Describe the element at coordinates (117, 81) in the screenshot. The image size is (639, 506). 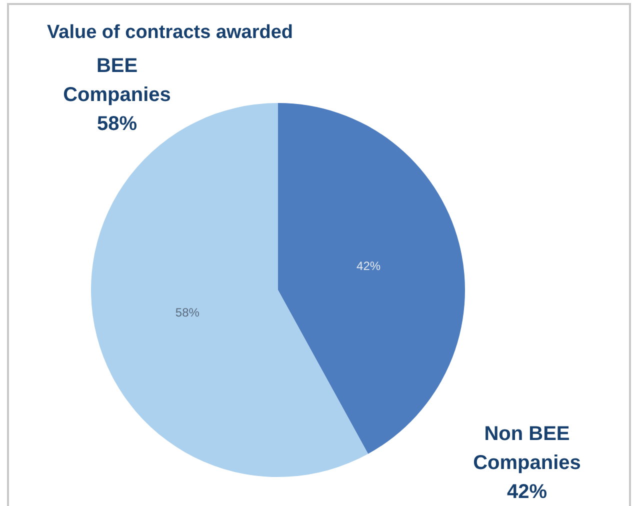
I see `slice-label: BEE Companies` at that location.